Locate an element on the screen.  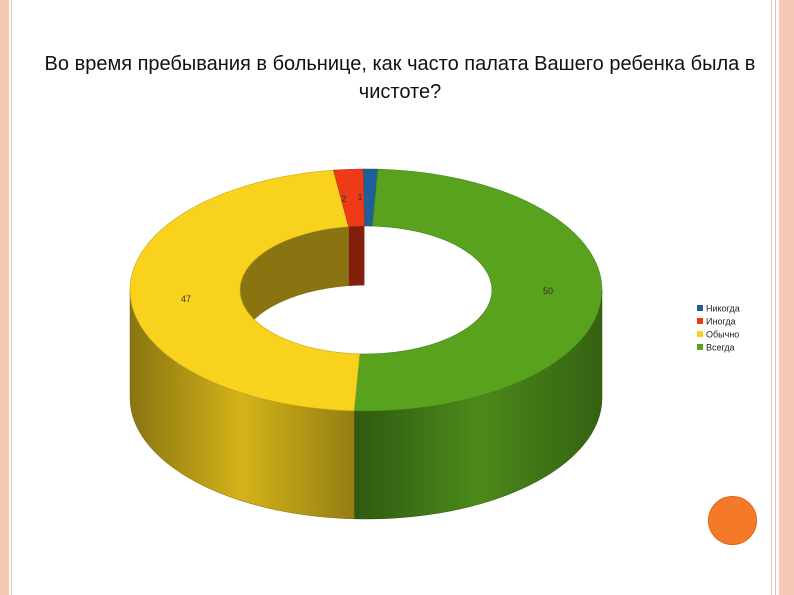
doughnut-slice-Иногда is located at coordinates (349, 197).